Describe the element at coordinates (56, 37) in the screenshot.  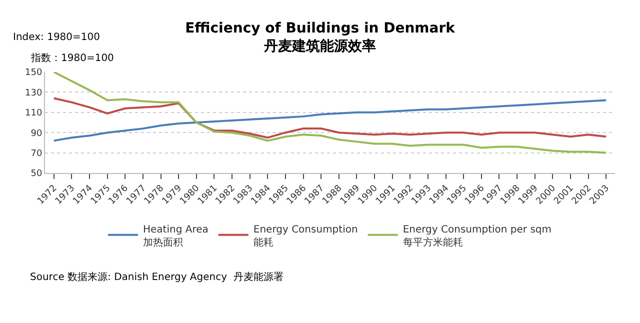
I see `text: Index: 1980=100` at that location.